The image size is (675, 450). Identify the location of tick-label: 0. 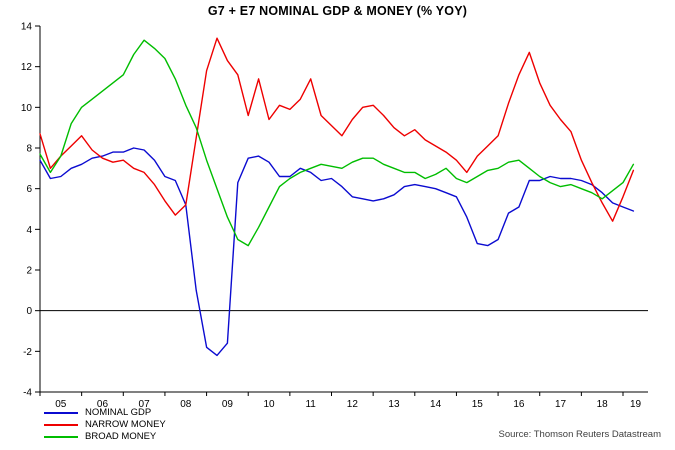
(29, 311).